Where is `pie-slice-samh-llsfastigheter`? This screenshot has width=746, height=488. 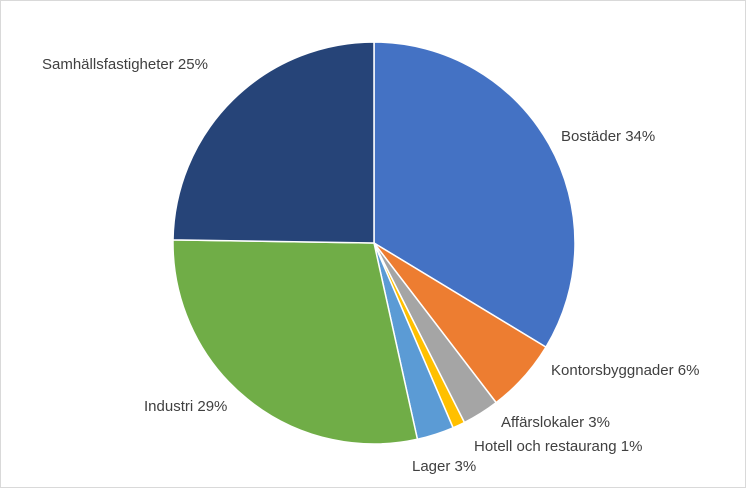 pie-slice-samh-llsfastigheter is located at coordinates (273, 142).